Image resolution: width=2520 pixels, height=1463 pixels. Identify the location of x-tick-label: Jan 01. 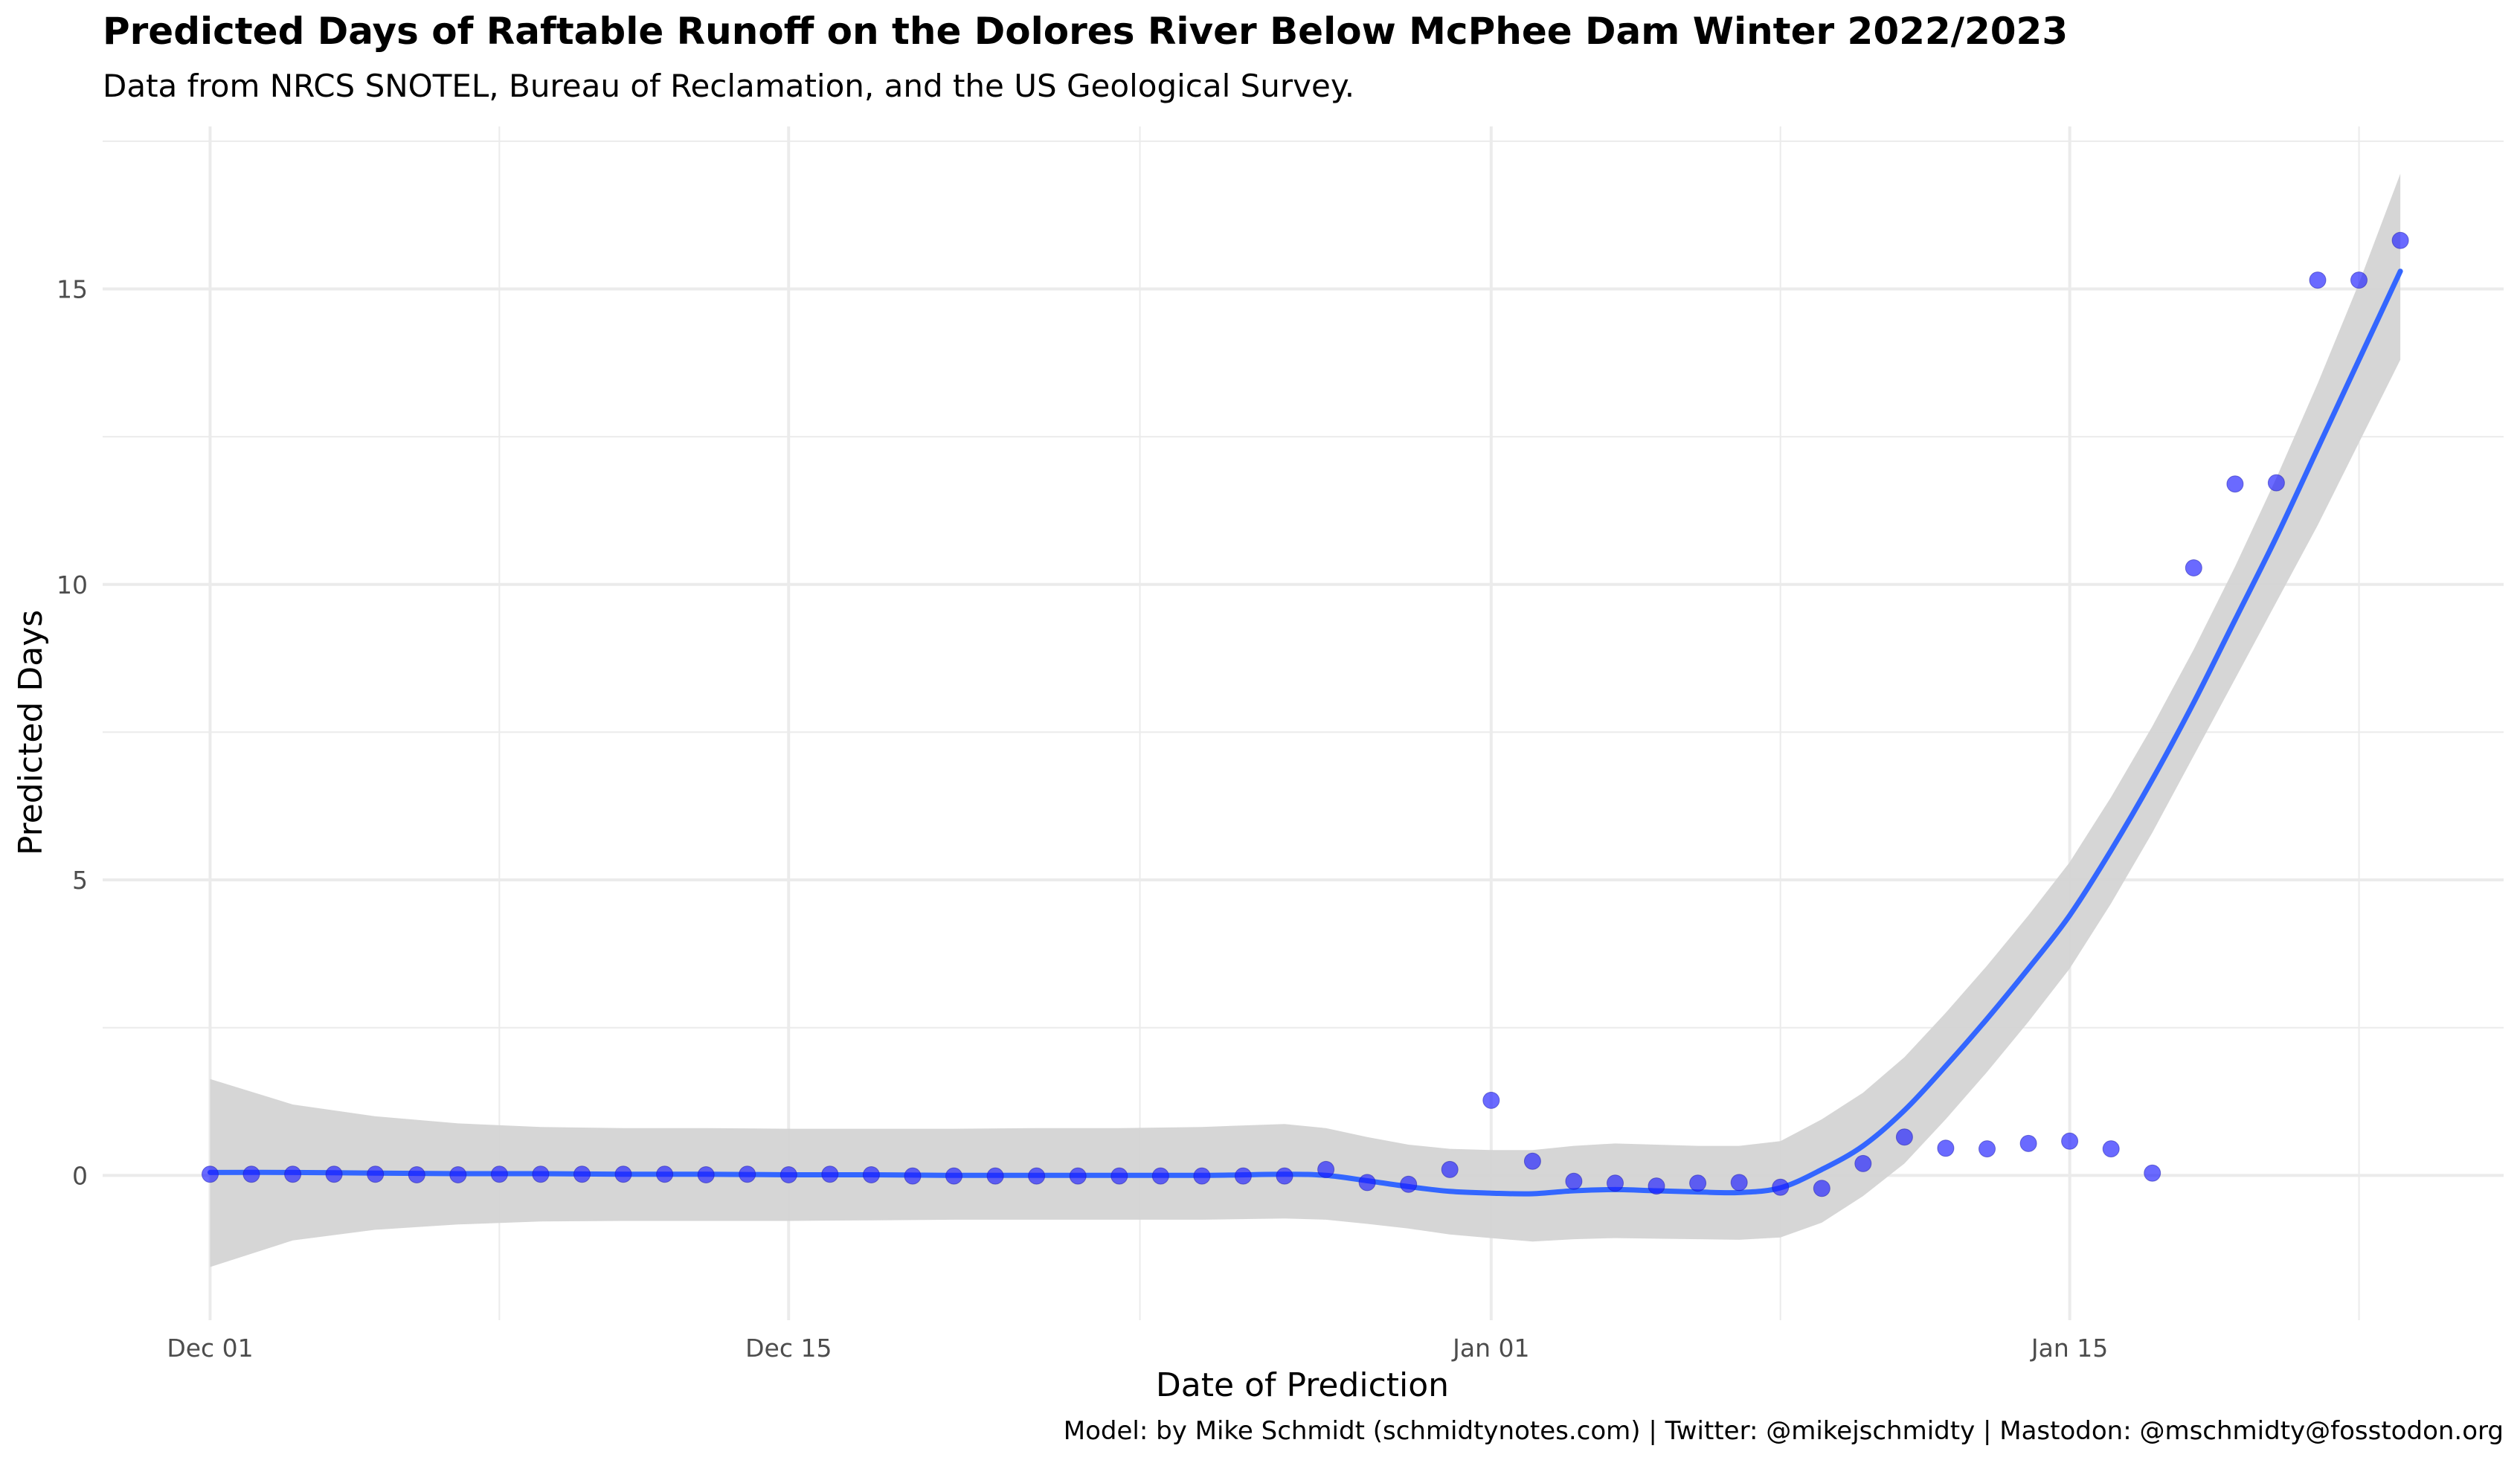
(1490, 1349).